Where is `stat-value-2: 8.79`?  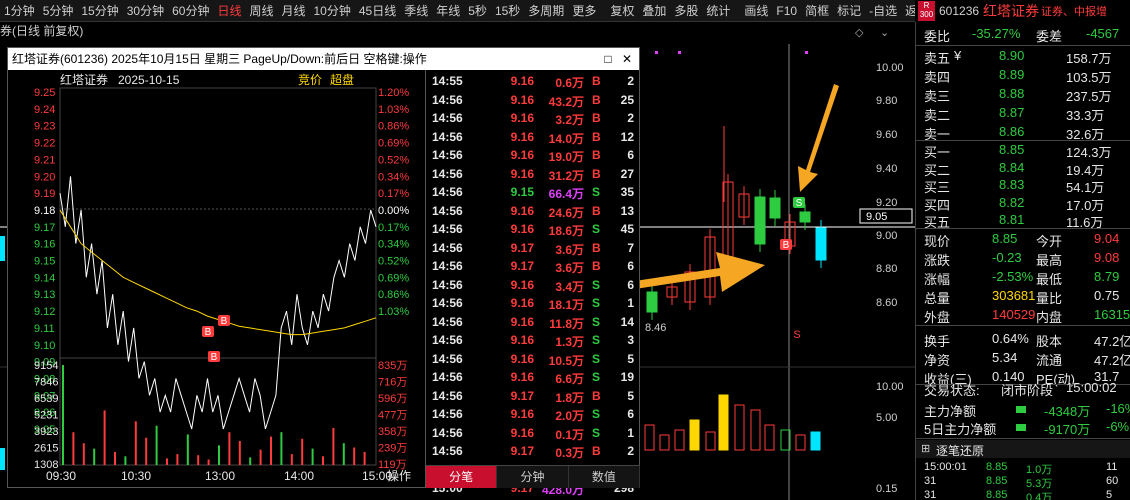 stat-value-2: 8.79 is located at coordinates (1107, 276).